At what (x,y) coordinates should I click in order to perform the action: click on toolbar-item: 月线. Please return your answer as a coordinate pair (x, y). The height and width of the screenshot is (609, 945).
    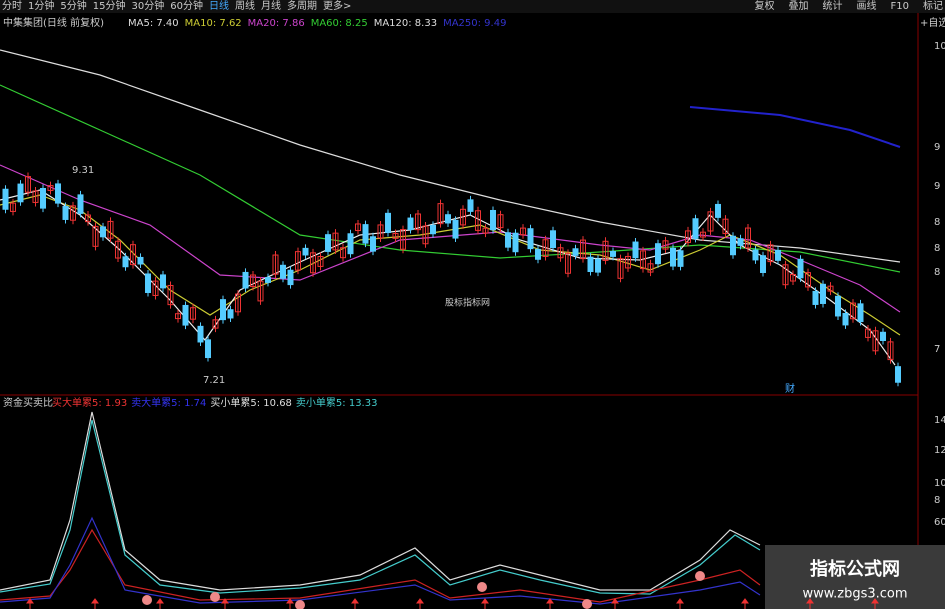
    Looking at the image, I should click on (271, 6).